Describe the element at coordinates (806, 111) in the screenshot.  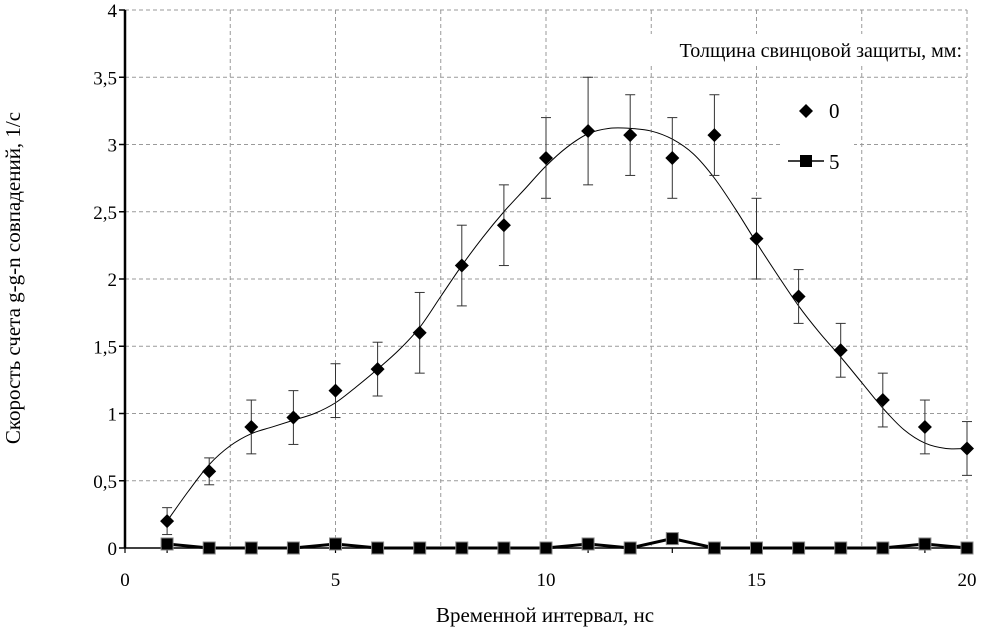
I see `legend-marker-diamond` at that location.